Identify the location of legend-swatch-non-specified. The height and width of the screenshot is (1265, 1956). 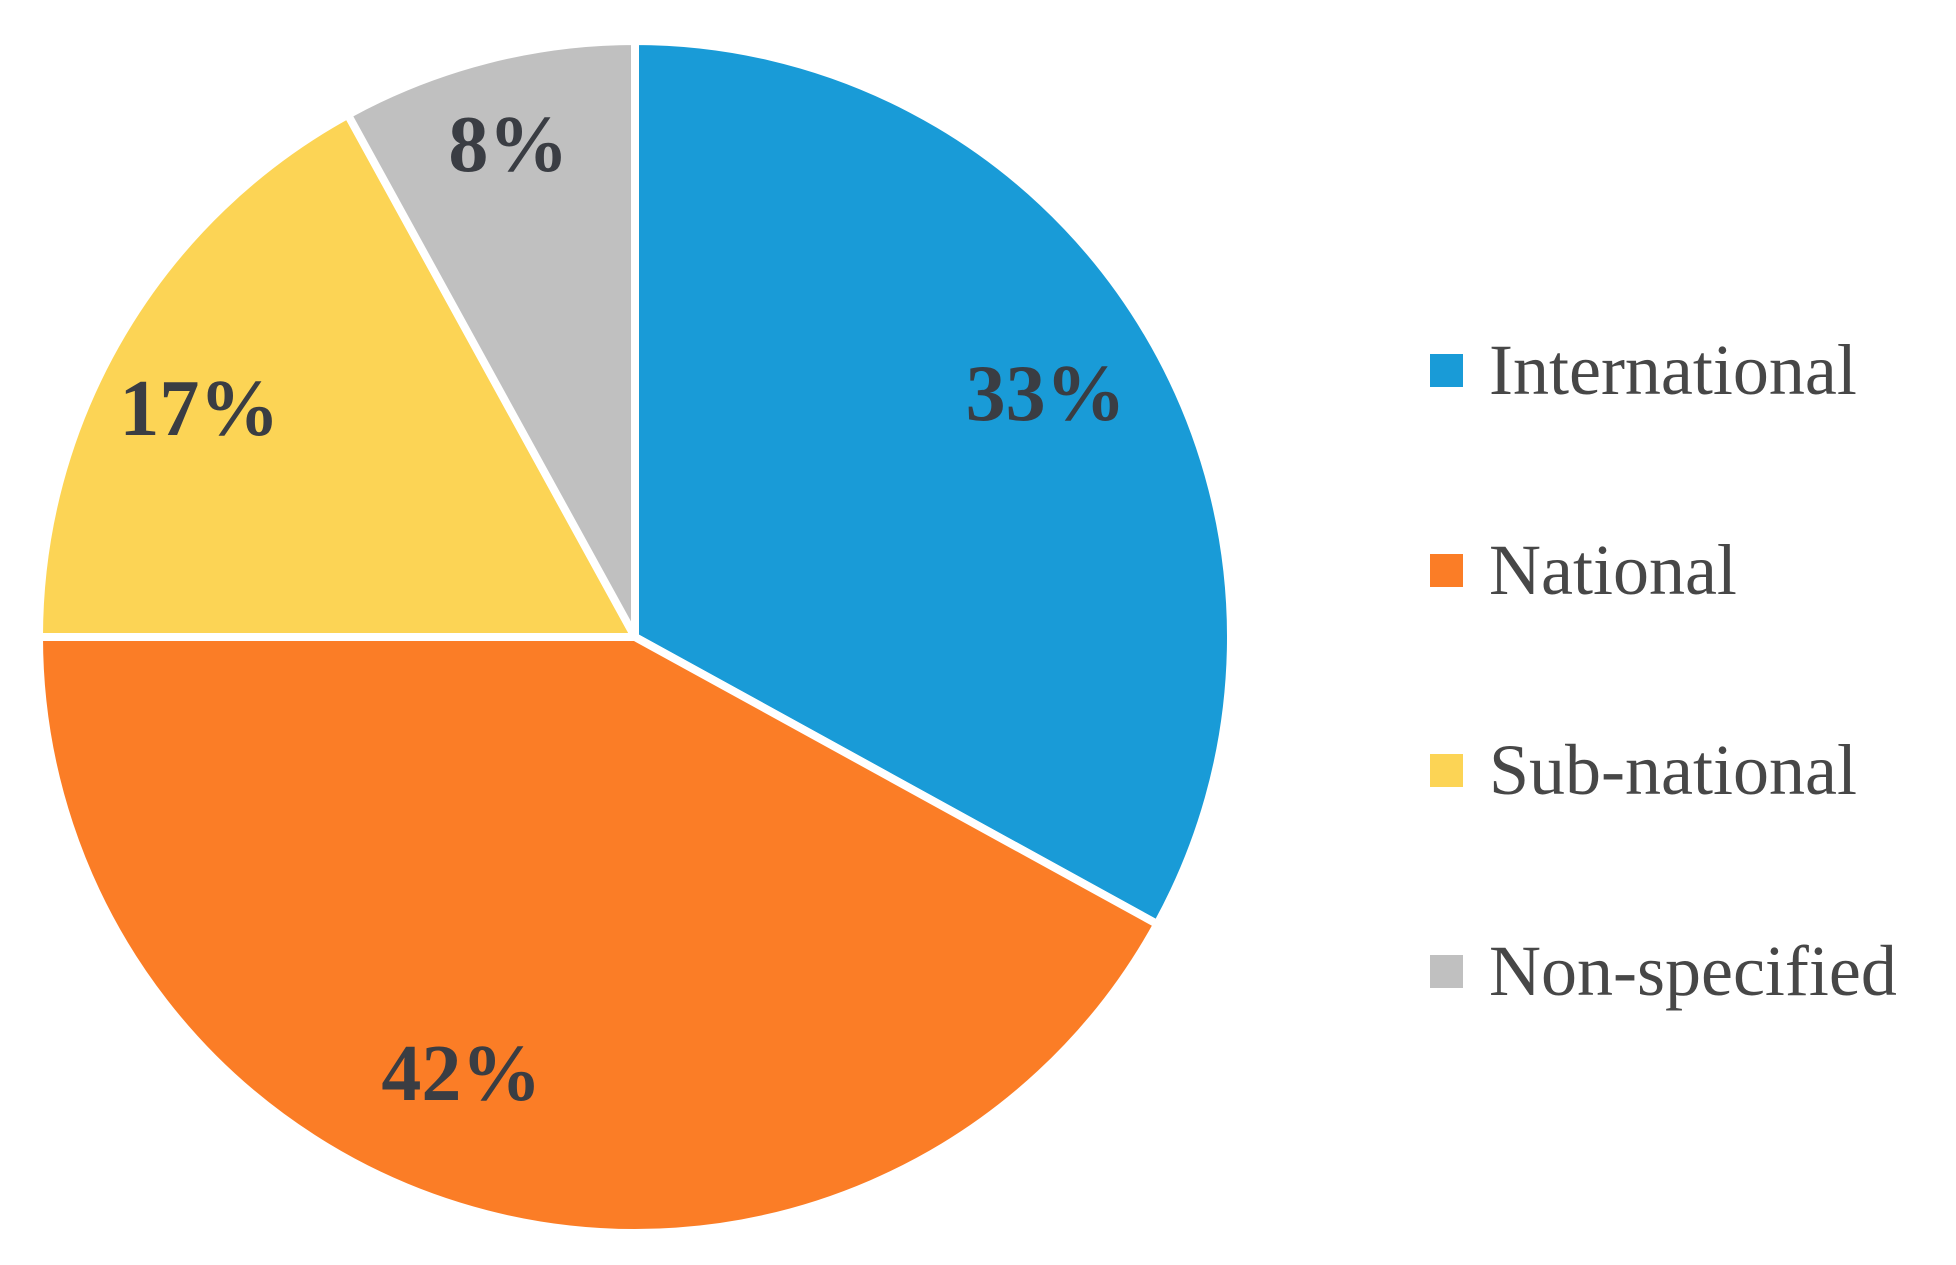
(1446, 971).